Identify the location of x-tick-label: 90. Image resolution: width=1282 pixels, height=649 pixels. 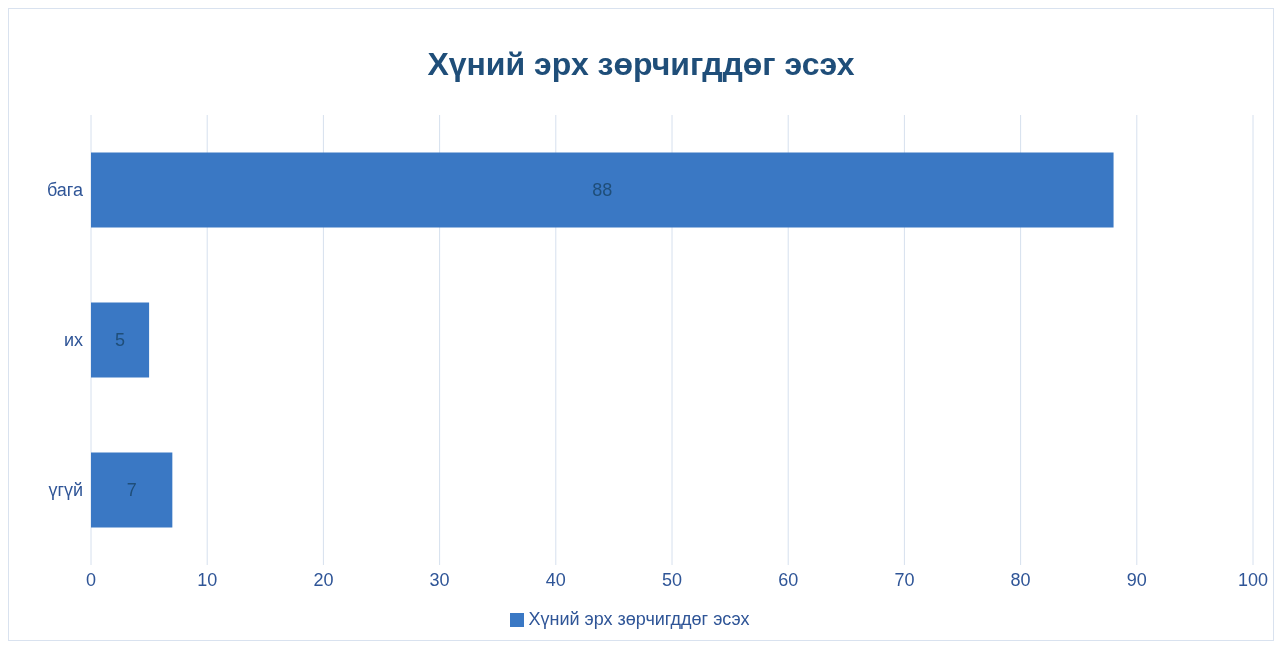
(1136, 579).